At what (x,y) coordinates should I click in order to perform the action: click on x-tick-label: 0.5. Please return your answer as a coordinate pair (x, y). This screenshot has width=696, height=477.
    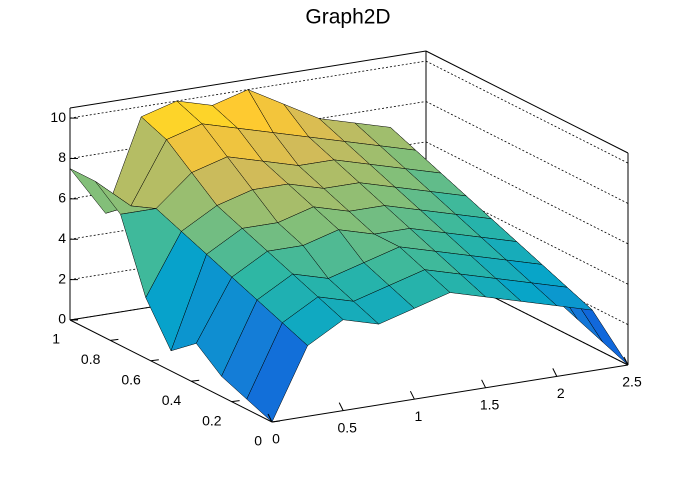
    Looking at the image, I should click on (347, 427).